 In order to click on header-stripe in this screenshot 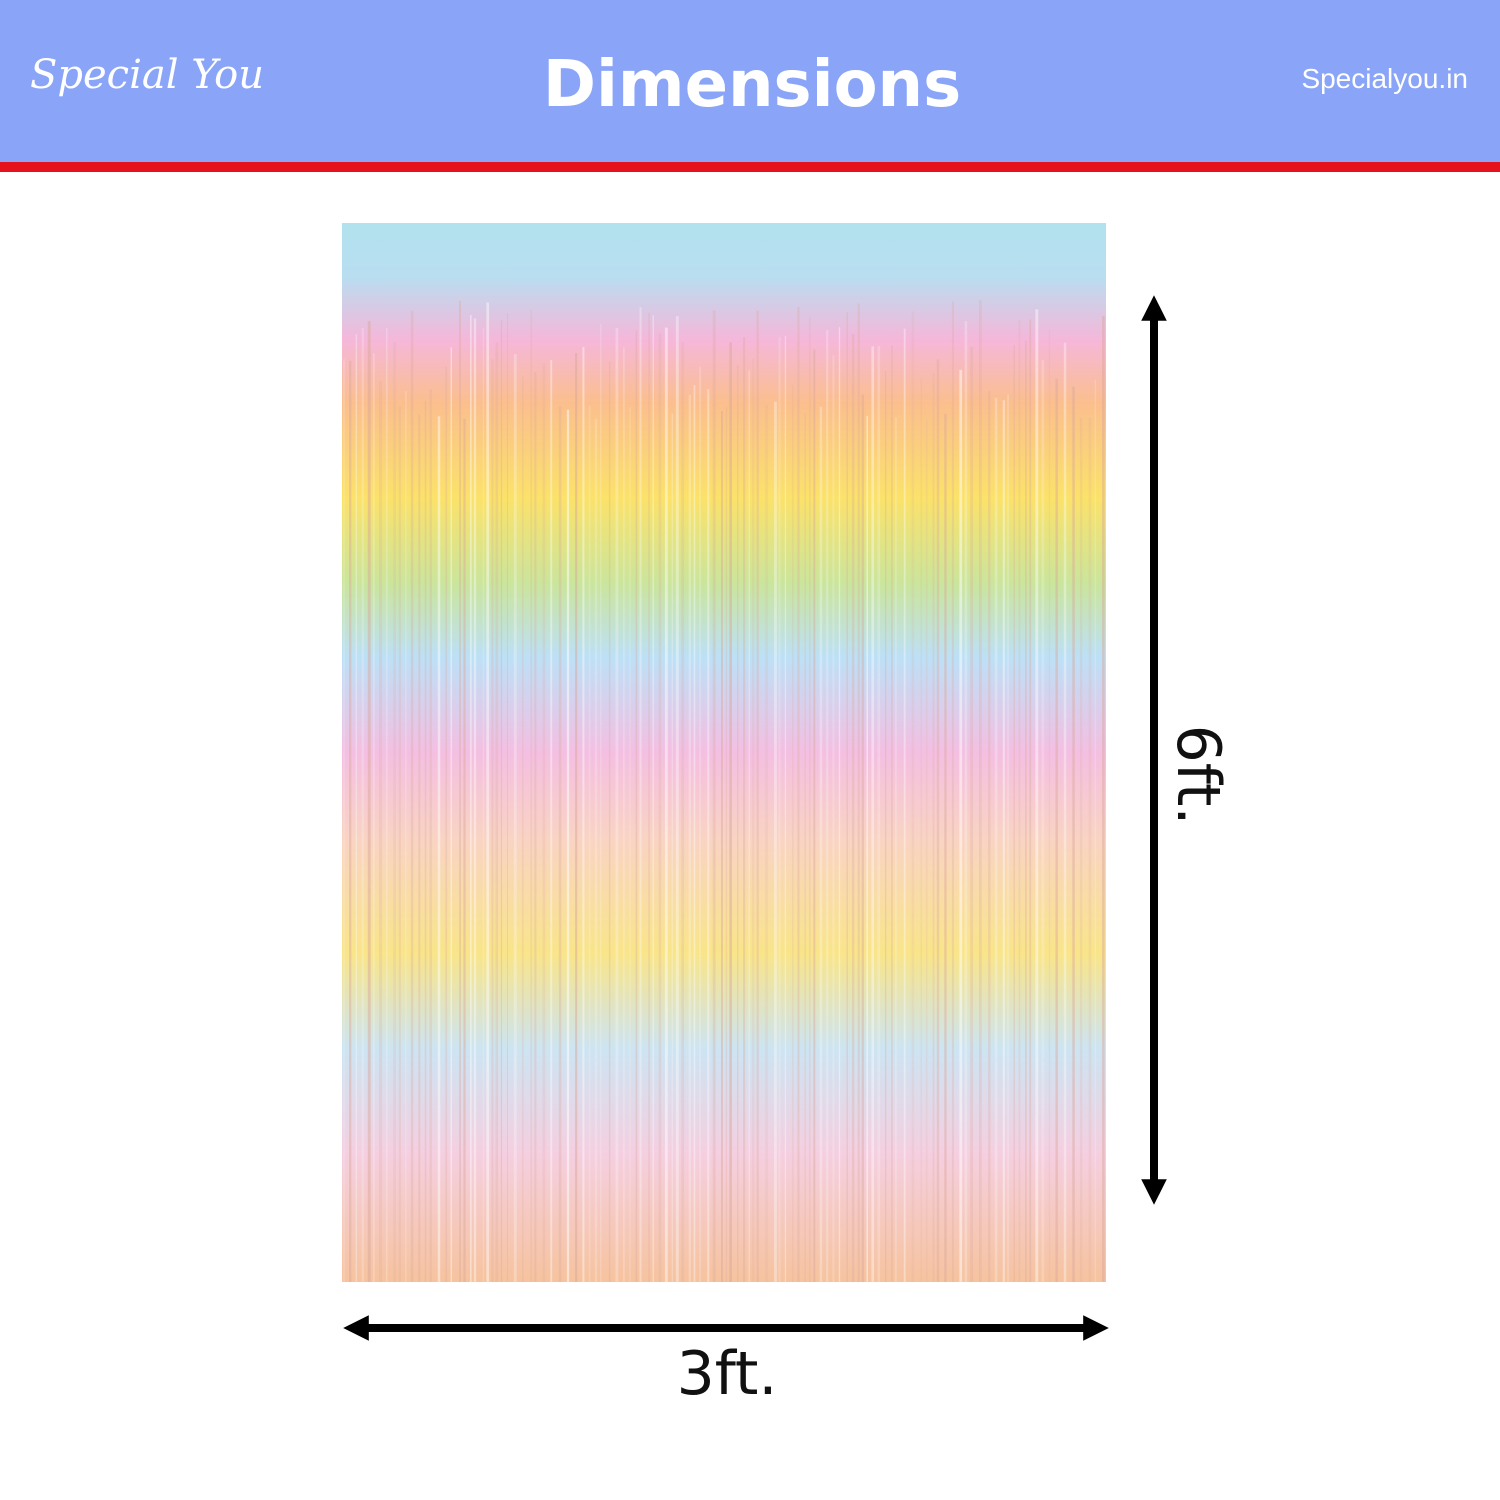, I will do `click(750, 167)`.